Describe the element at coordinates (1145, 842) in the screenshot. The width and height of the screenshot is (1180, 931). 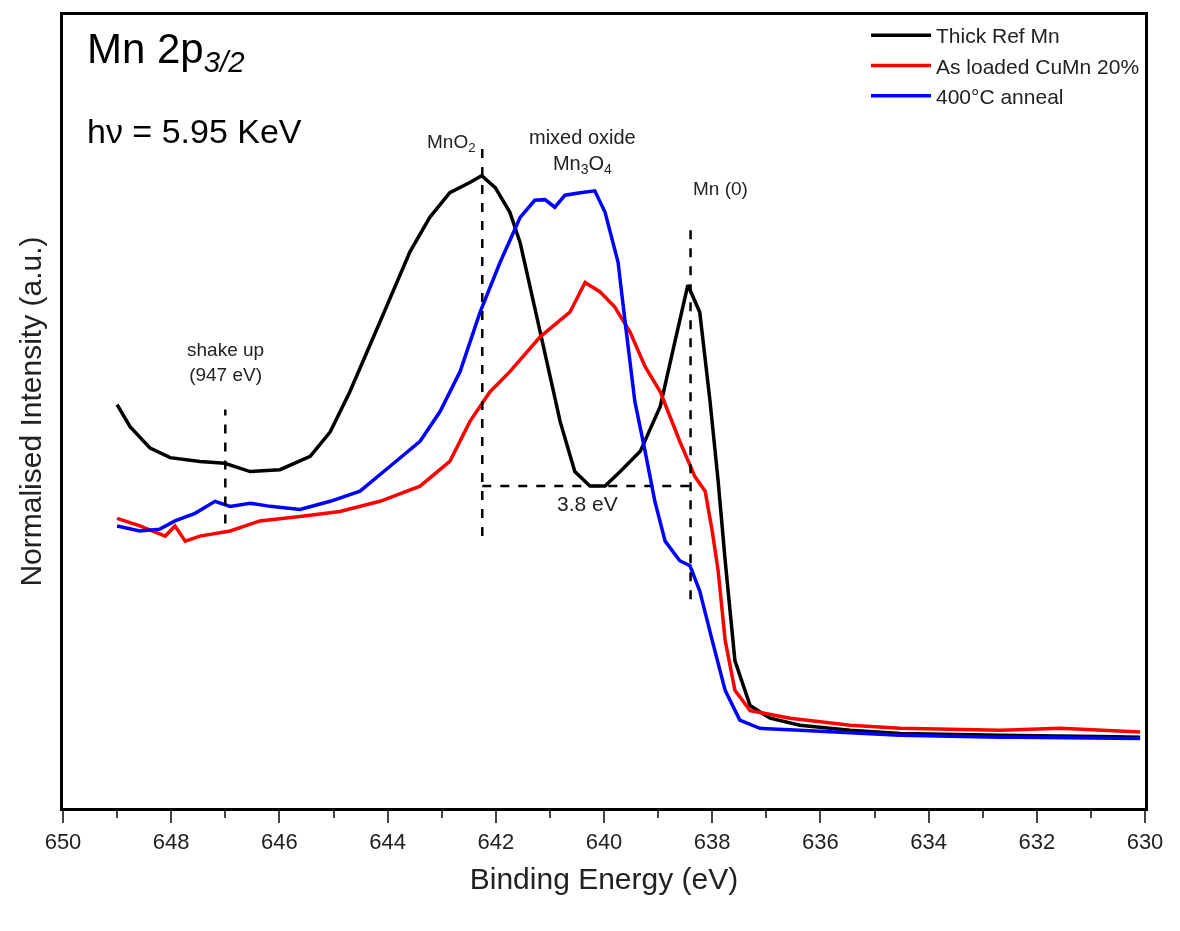
I see `x-tick-label: 630` at that location.